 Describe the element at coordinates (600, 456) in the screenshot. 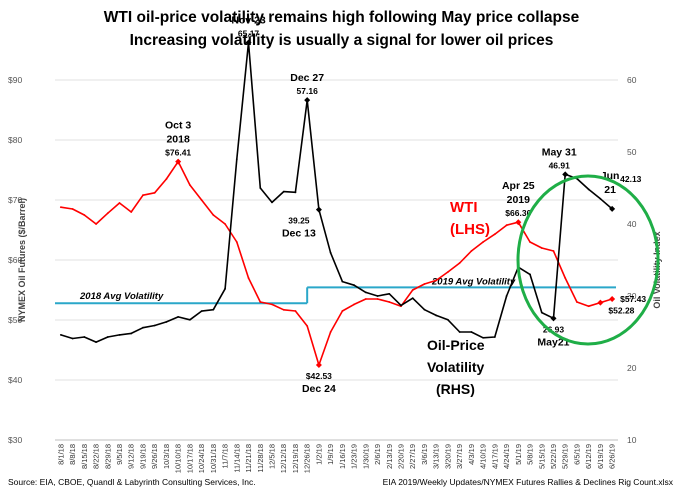

I see `x-tick-label: 6/19/19` at that location.